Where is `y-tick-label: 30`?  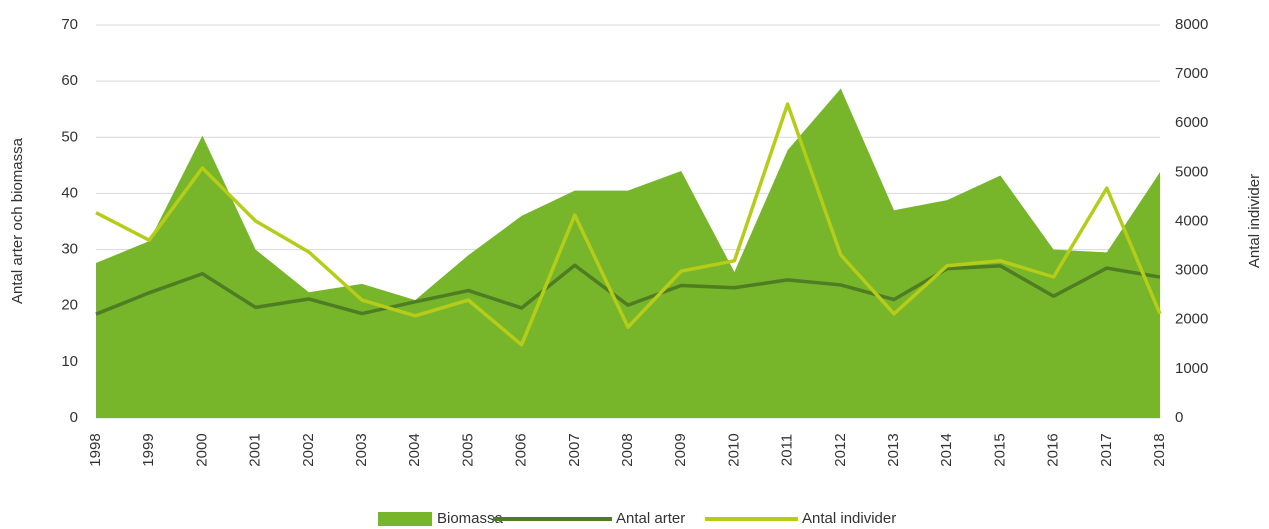 y-tick-label: 30 is located at coordinates (69, 249).